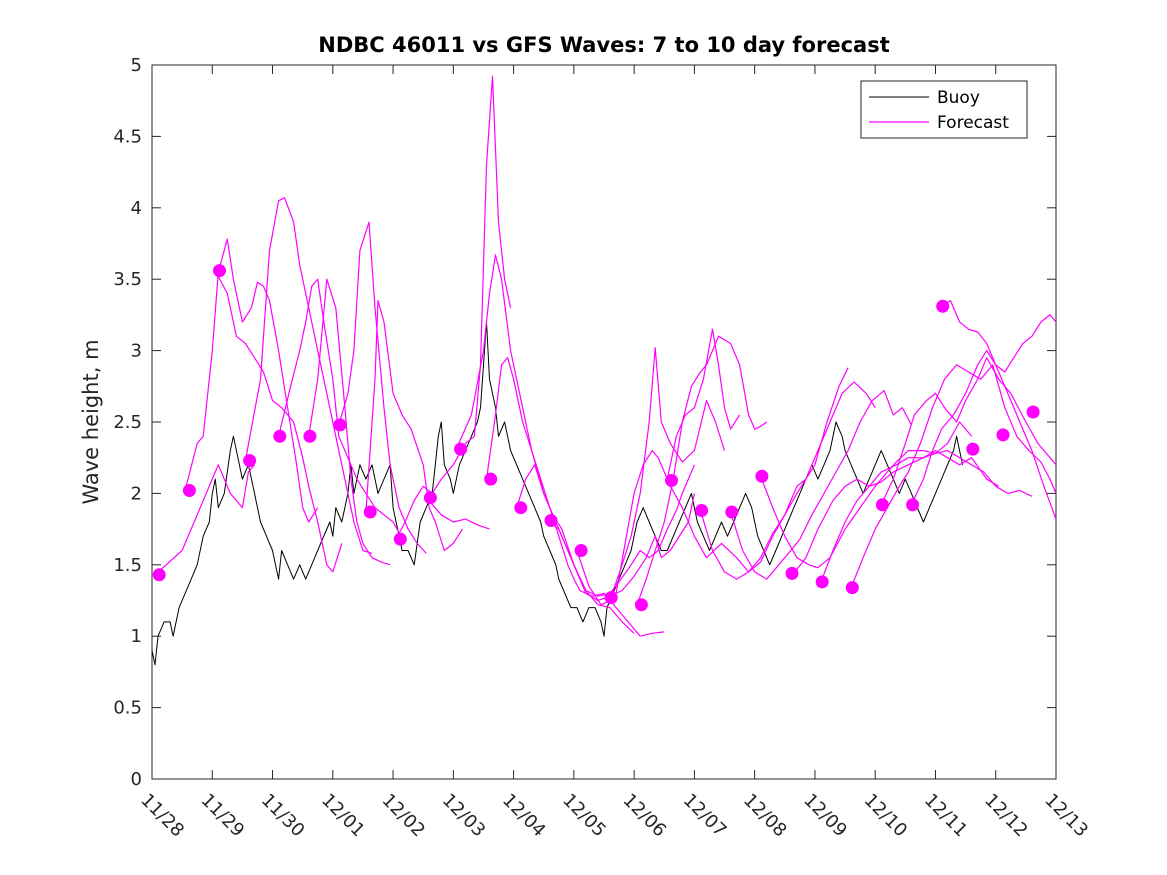 The image size is (1167, 875). What do you see at coordinates (127, 136) in the screenshot?
I see `y-tick-label: 4.5` at bounding box center [127, 136].